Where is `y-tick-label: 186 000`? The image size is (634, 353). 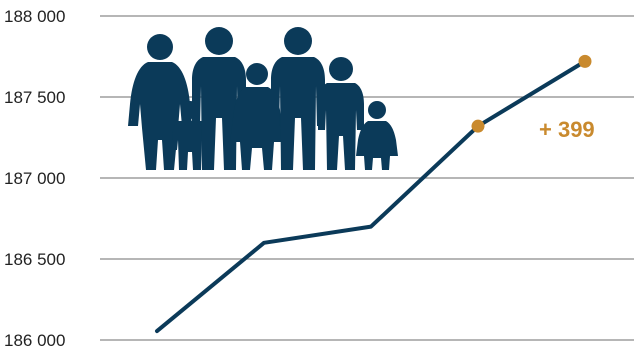
y-tick-label: 186 000 is located at coordinates (34, 340).